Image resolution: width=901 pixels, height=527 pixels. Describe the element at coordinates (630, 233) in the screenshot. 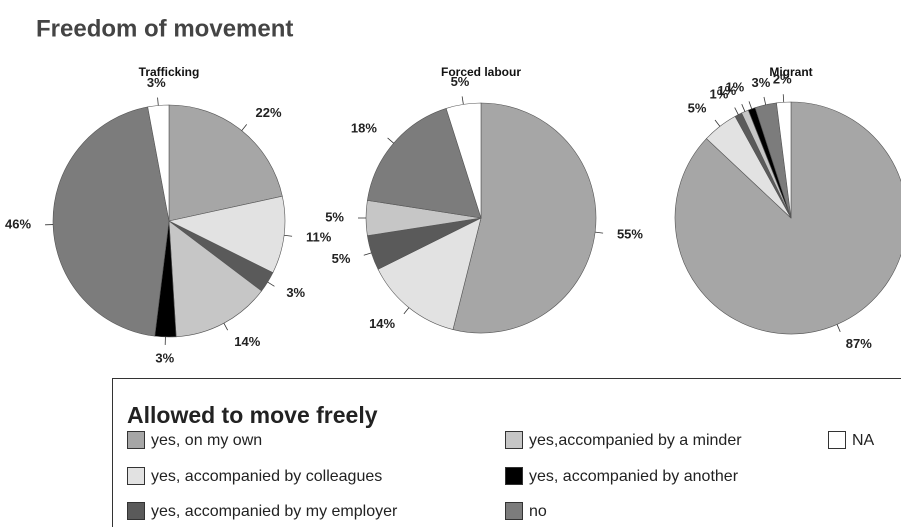

I see `data-label: 55%` at that location.